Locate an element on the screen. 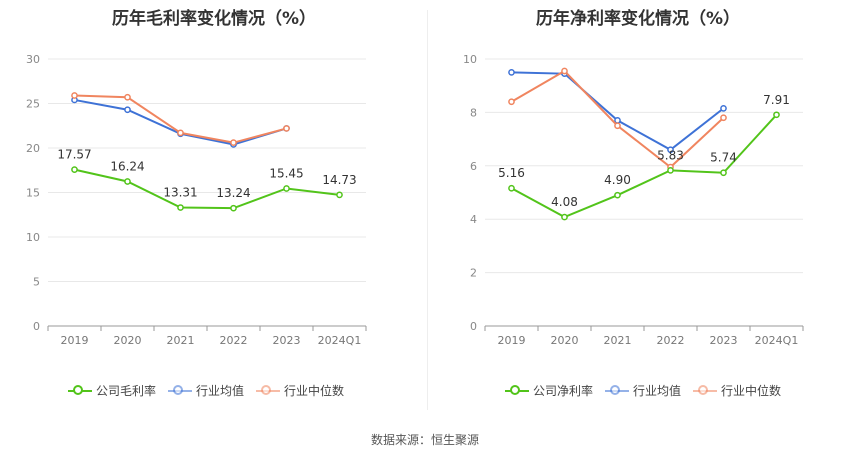  left-ytick-label: 30 is located at coordinates (33, 59).